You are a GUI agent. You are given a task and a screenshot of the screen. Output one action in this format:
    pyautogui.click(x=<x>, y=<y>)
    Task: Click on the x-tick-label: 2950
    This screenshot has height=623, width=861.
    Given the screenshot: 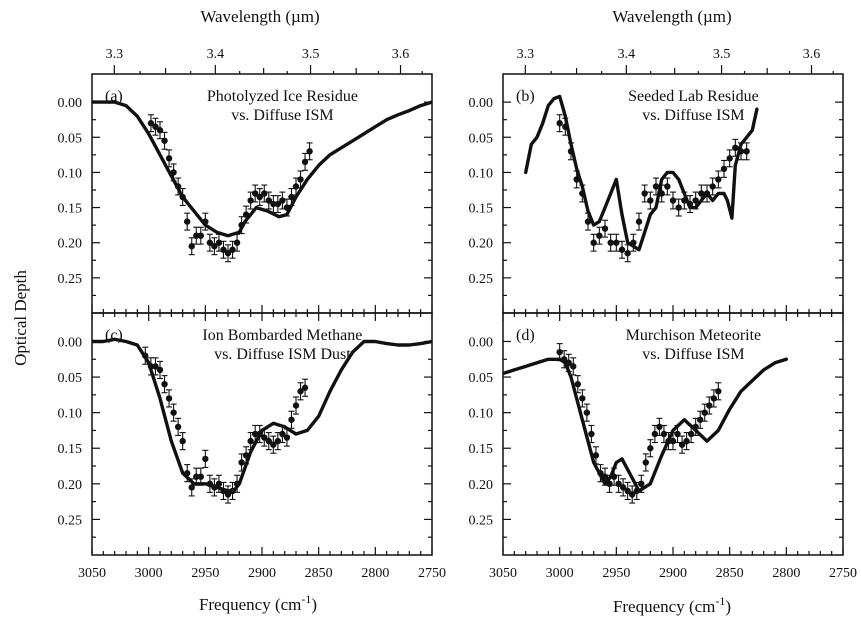 What is the action you would take?
    pyautogui.click(x=205, y=573)
    